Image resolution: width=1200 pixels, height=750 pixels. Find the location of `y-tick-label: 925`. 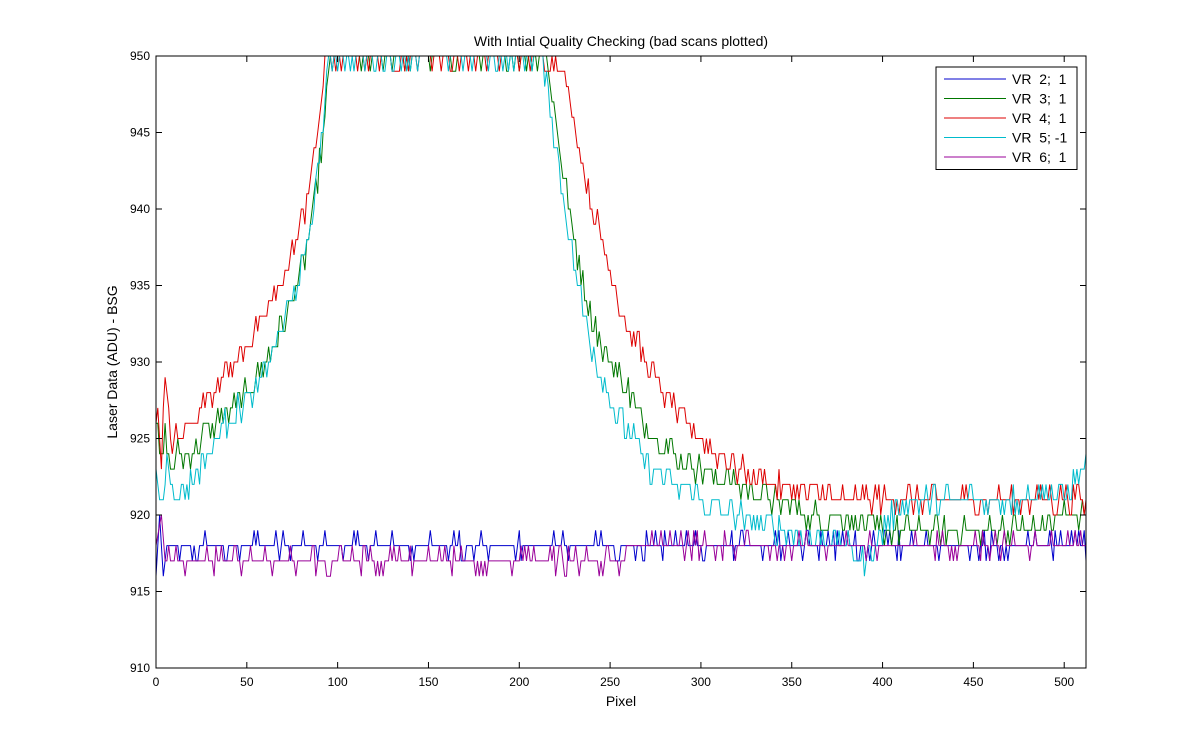

y-tick-label: 925 is located at coordinates (140, 439).